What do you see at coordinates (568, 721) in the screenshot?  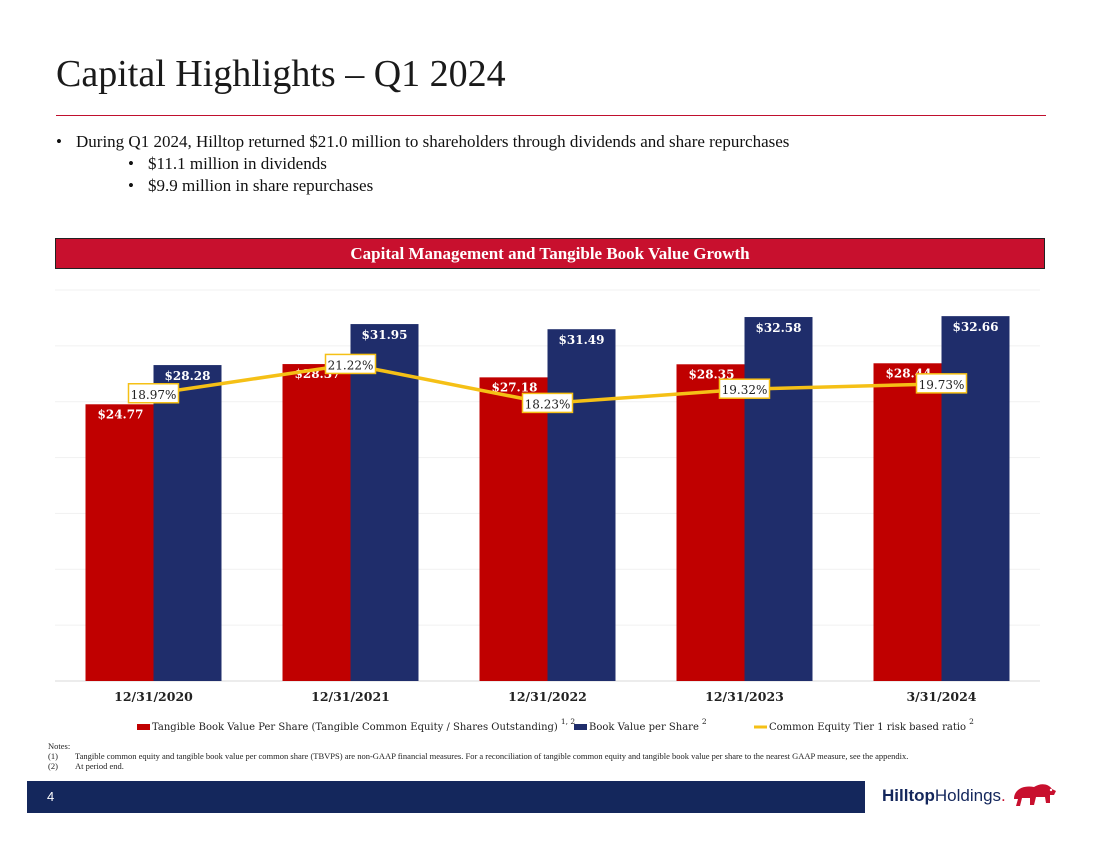 I see `legend-superscript: 1, 2` at bounding box center [568, 721].